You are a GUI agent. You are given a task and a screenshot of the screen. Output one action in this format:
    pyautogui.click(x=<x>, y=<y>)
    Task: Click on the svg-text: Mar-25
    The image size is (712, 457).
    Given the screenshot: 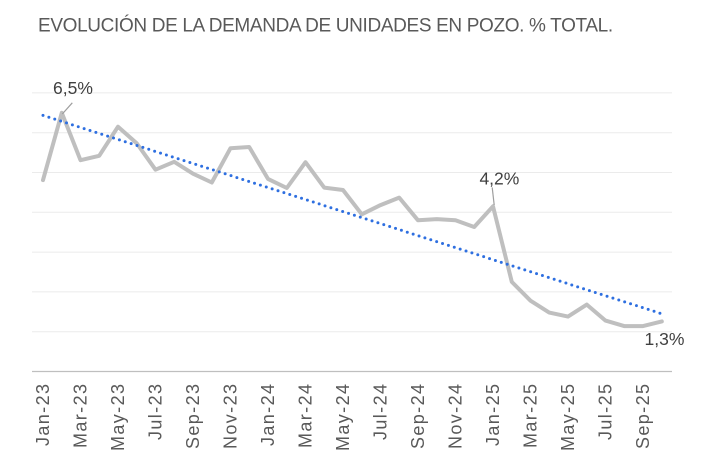 What is the action you would take?
    pyautogui.click(x=531, y=415)
    